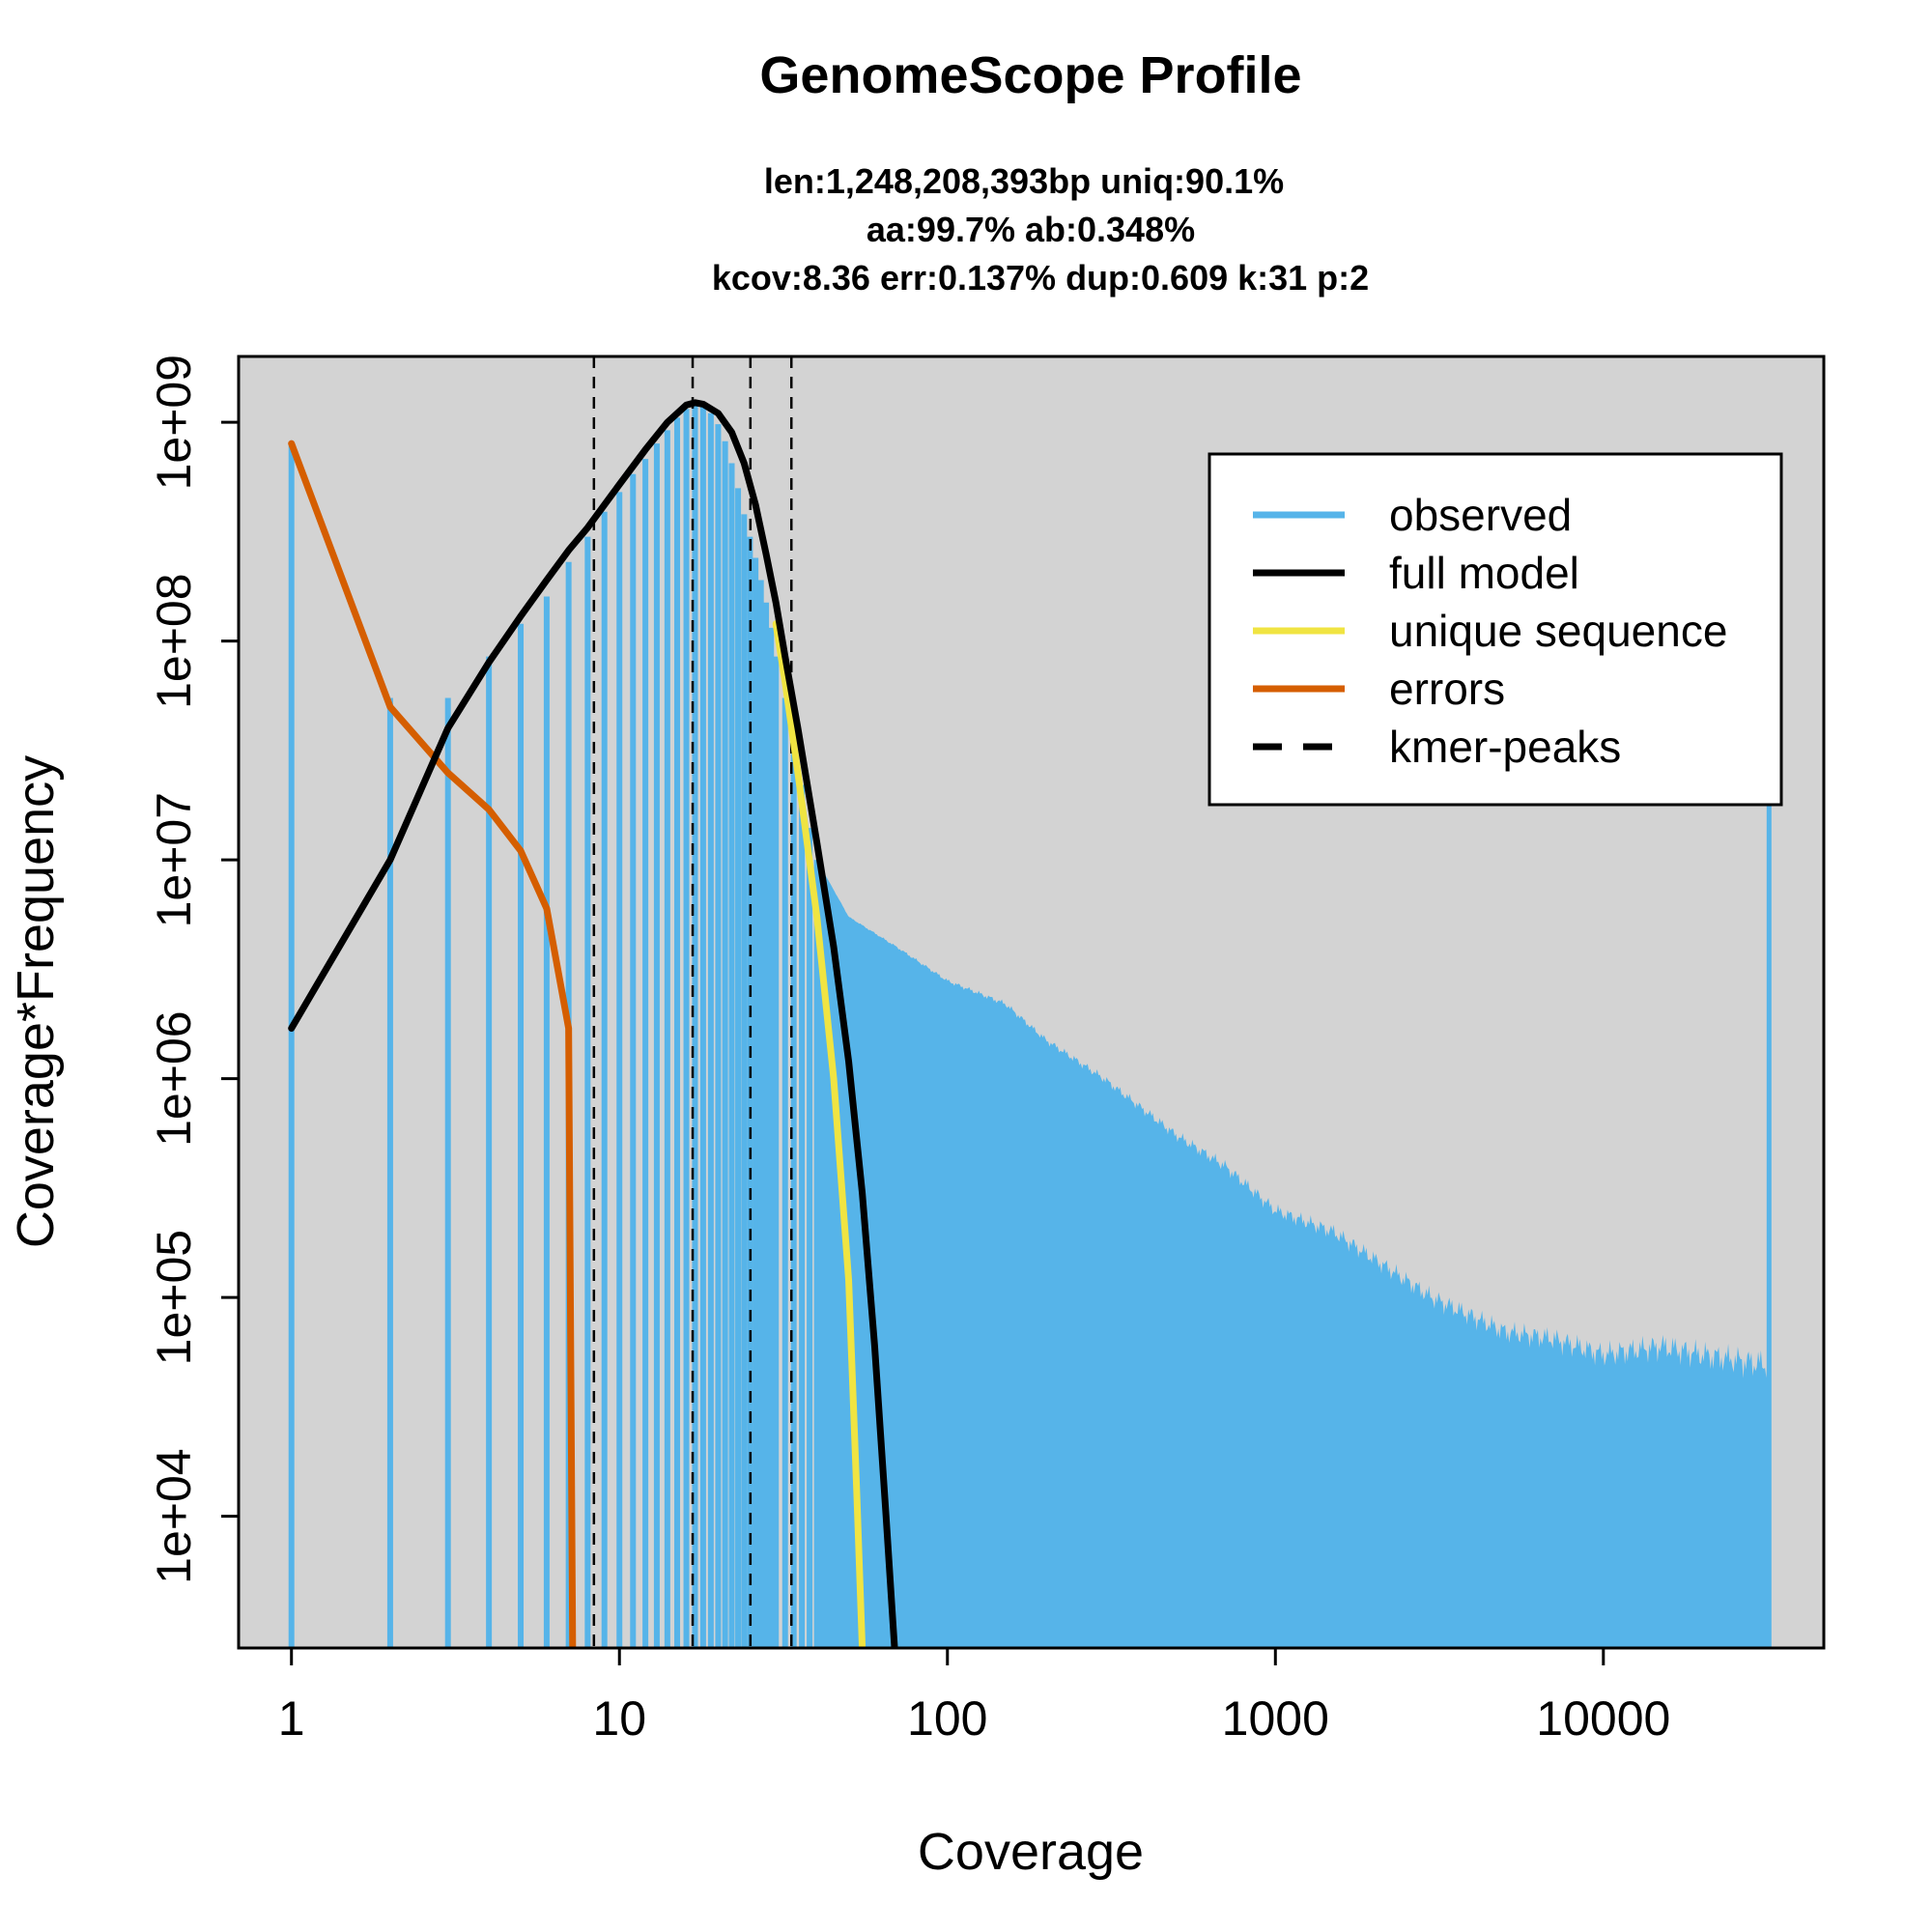  I want to click on errors-line, so click(432, 1044).